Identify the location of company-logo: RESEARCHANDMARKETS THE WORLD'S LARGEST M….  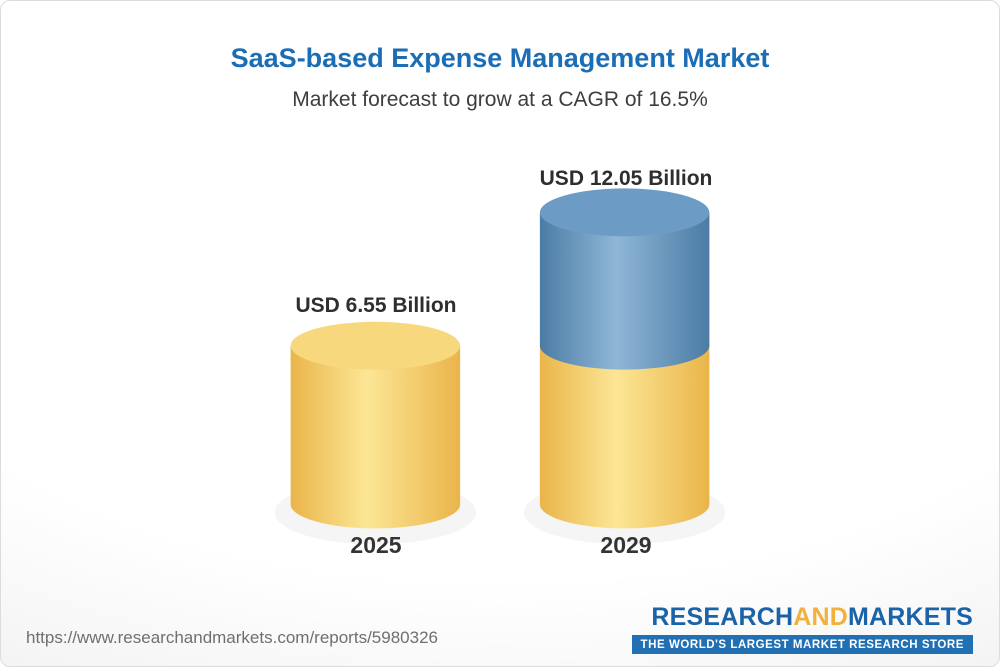
(802, 628).